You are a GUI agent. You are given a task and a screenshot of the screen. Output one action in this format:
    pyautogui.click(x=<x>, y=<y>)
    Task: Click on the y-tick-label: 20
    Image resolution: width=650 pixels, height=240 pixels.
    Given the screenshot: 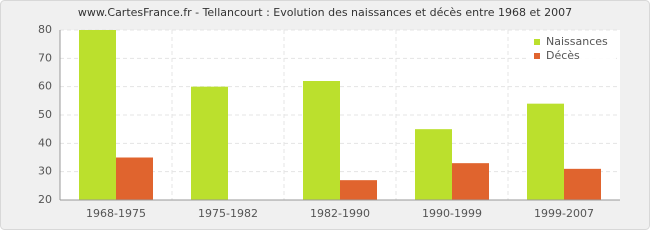 What is the action you would take?
    pyautogui.click(x=45, y=199)
    